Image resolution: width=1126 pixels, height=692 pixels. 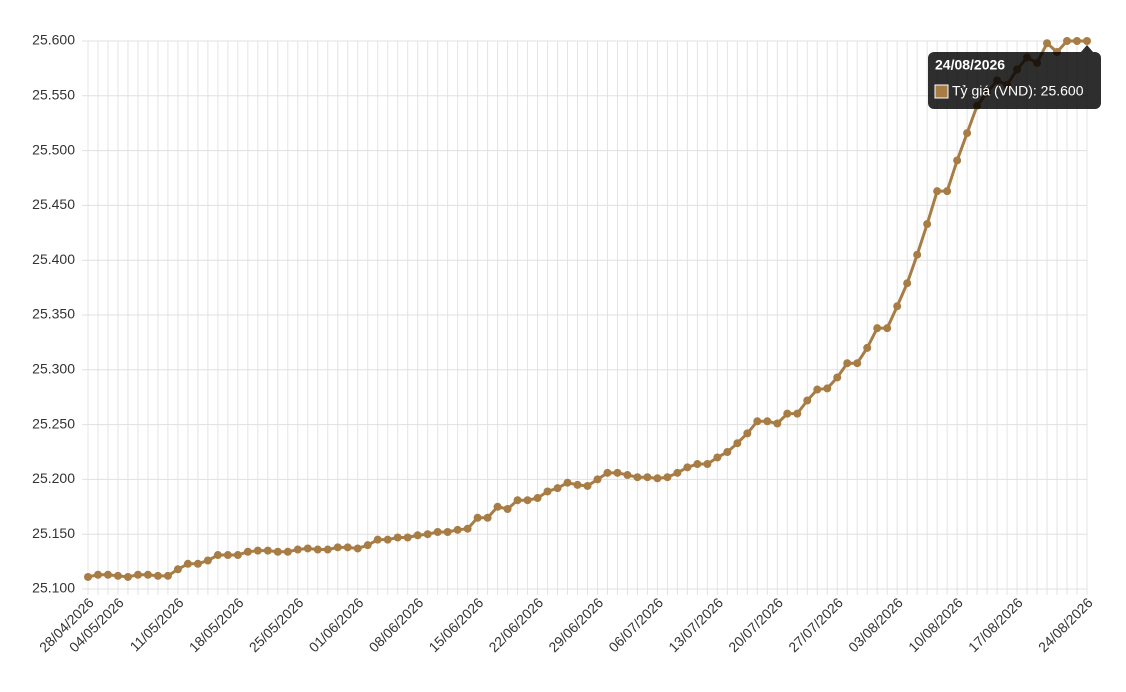 What do you see at coordinates (935, 624) in the screenshot?
I see `x-tick-label: 10/08/2026` at bounding box center [935, 624].